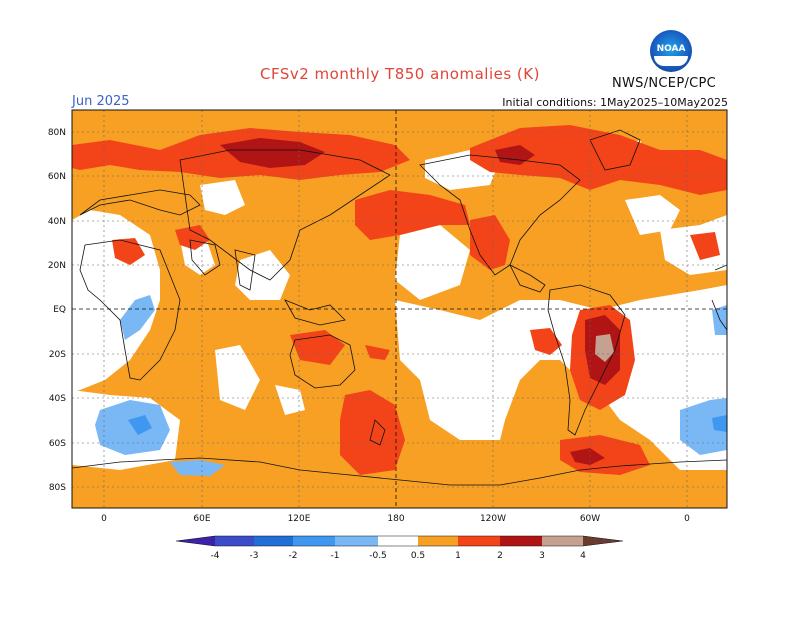  What do you see at coordinates (400, 74) in the screenshot?
I see `chart-title: CFSv2 monthly T850 anomalies (K)` at bounding box center [400, 74].